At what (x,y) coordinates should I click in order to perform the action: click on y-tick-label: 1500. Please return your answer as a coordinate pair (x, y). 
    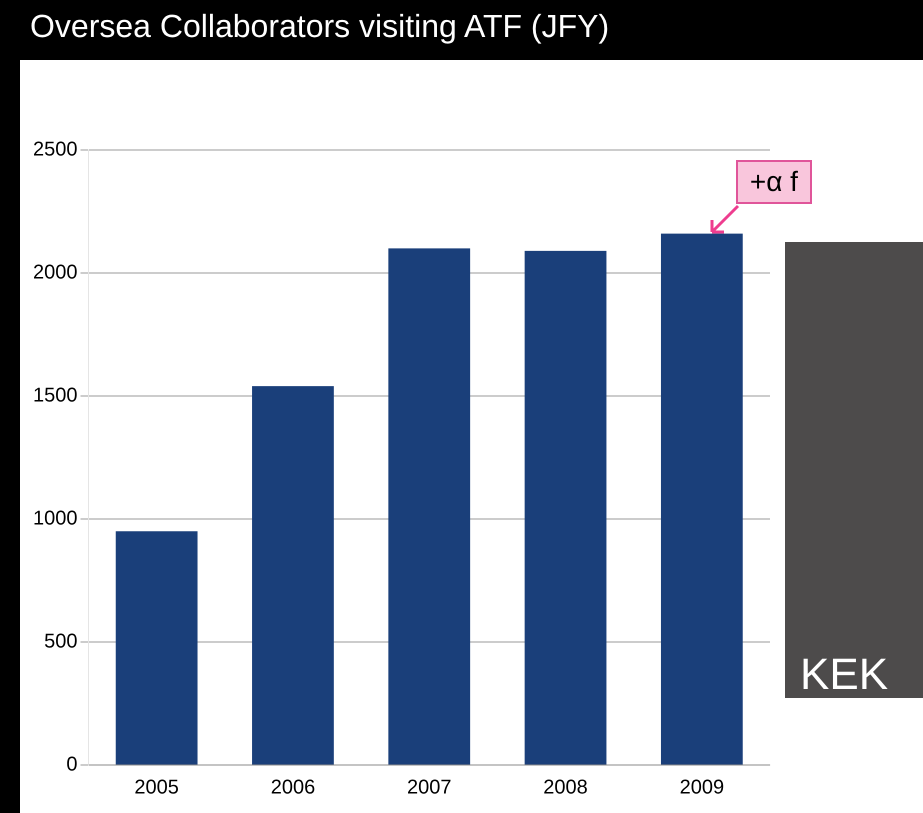
    Looking at the image, I should click on (55, 395).